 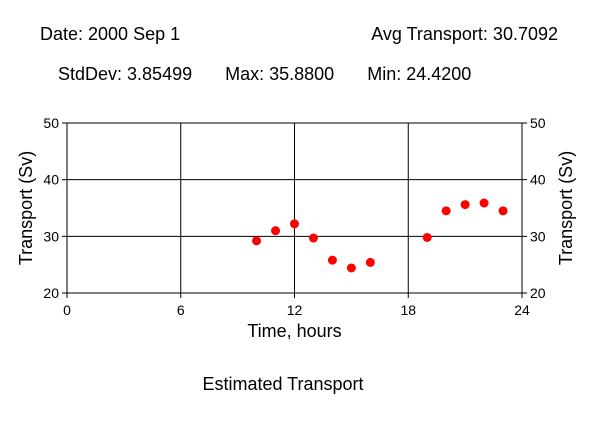 I want to click on x-tick-label: 18, so click(x=408, y=310).